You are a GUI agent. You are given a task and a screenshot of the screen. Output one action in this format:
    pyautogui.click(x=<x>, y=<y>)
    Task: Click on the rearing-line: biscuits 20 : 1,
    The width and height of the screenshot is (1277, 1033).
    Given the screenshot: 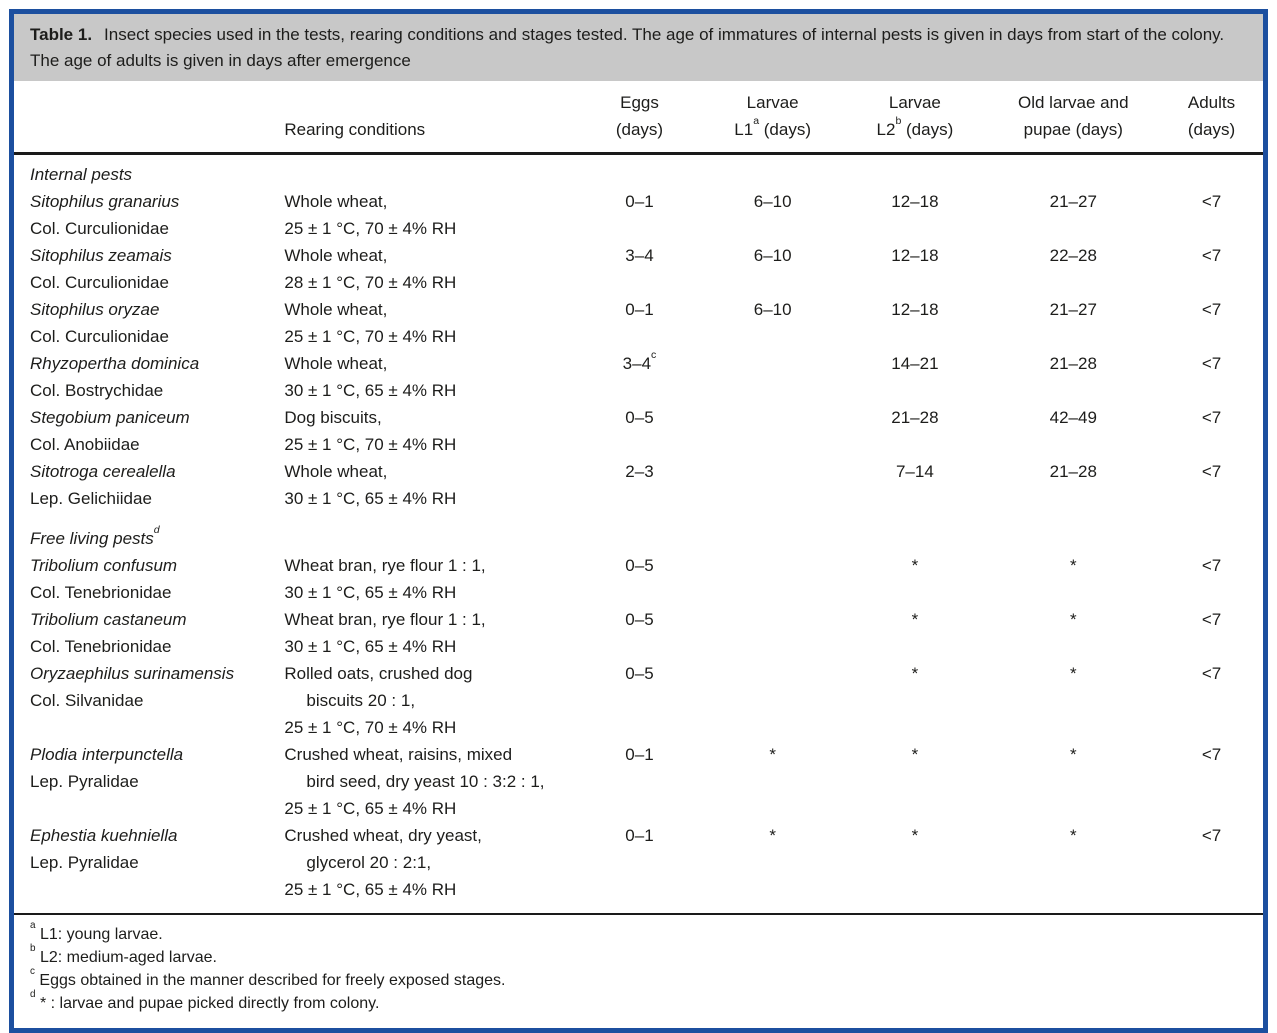 What is the action you would take?
    pyautogui.click(x=361, y=700)
    